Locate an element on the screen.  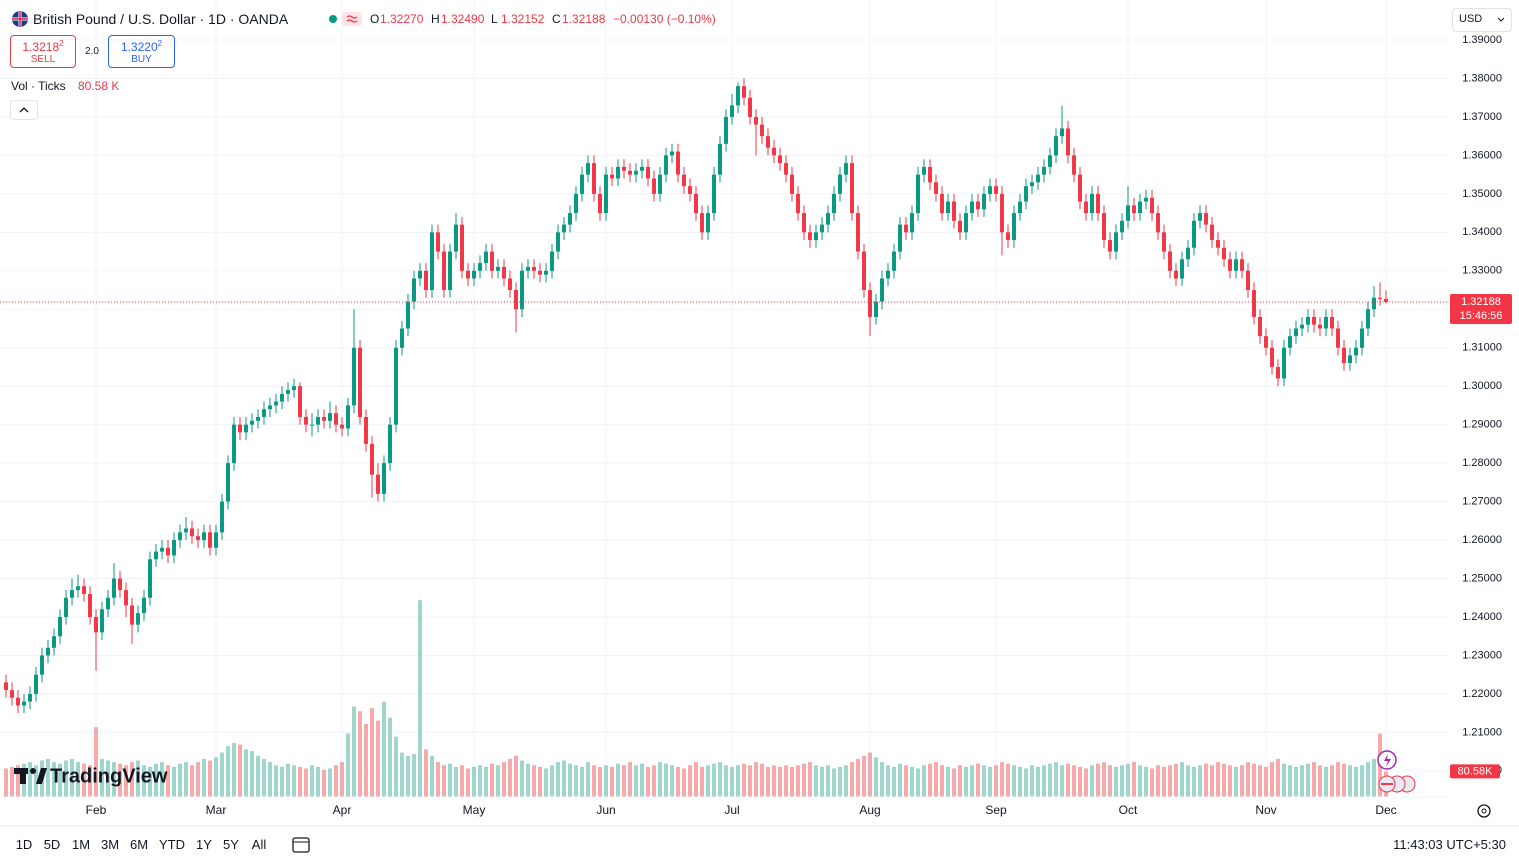
y-tick-label: 1.37000 is located at coordinates (1482, 117).